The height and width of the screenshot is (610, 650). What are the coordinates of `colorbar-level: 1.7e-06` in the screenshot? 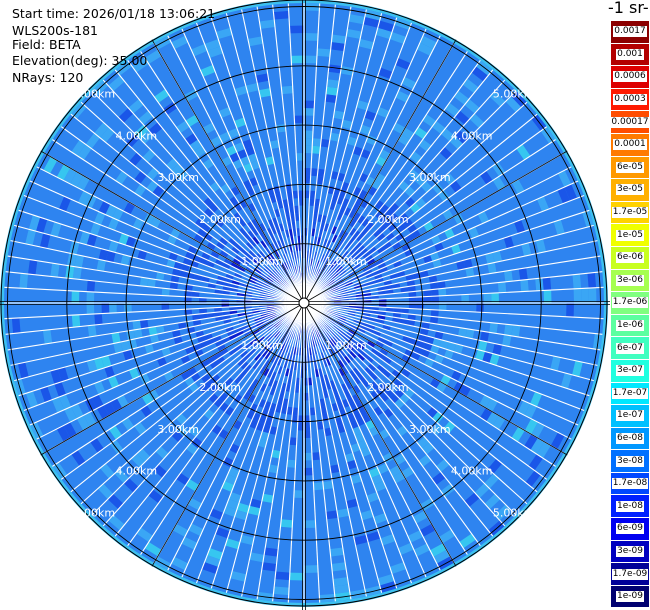 It's located at (630, 303).